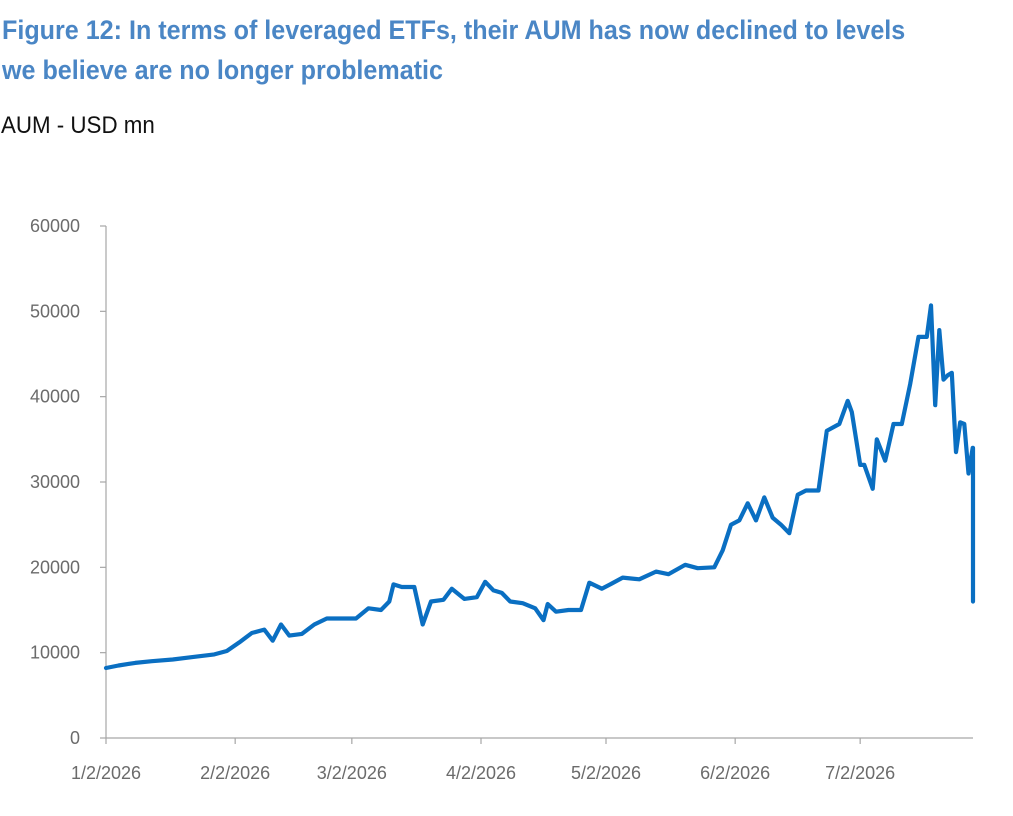  What do you see at coordinates (55, 482) in the screenshot?
I see `y-tick-label: 30000` at bounding box center [55, 482].